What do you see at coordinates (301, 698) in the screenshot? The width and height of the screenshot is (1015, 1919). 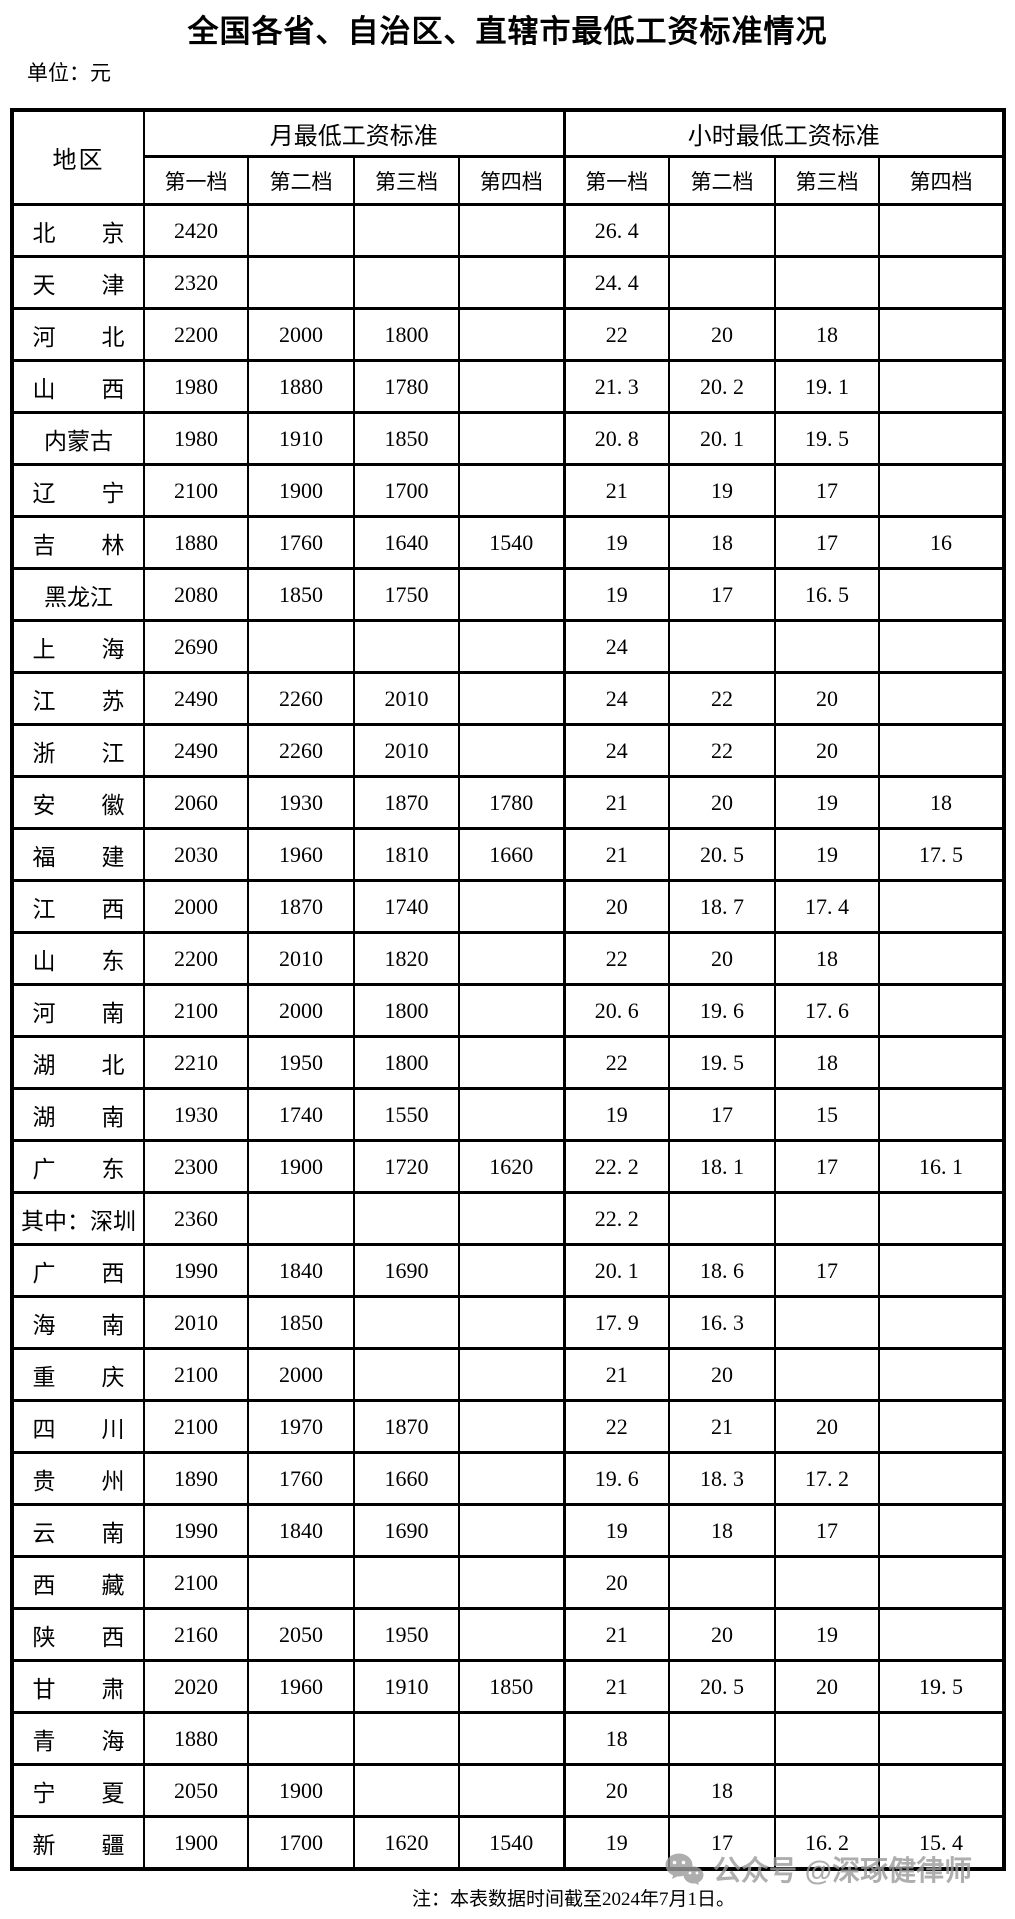 I see `value-cell-monthly-2: 2260` at bounding box center [301, 698].